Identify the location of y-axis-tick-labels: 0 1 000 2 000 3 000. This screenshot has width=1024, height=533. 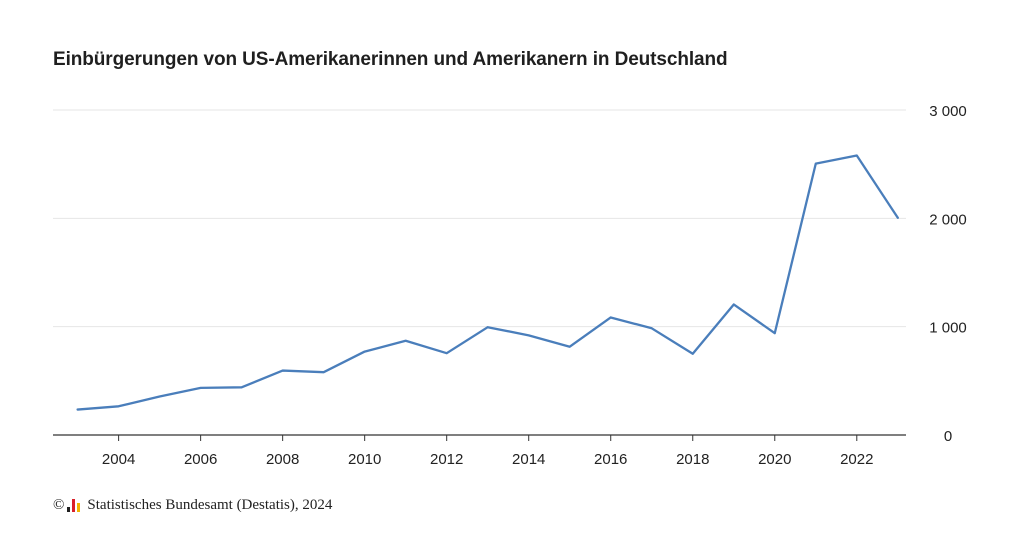
(948, 274).